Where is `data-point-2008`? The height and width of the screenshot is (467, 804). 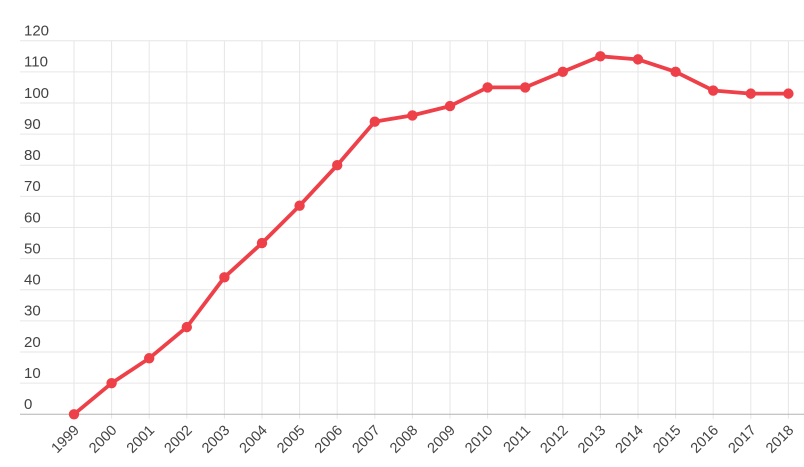 data-point-2008 is located at coordinates (412, 115).